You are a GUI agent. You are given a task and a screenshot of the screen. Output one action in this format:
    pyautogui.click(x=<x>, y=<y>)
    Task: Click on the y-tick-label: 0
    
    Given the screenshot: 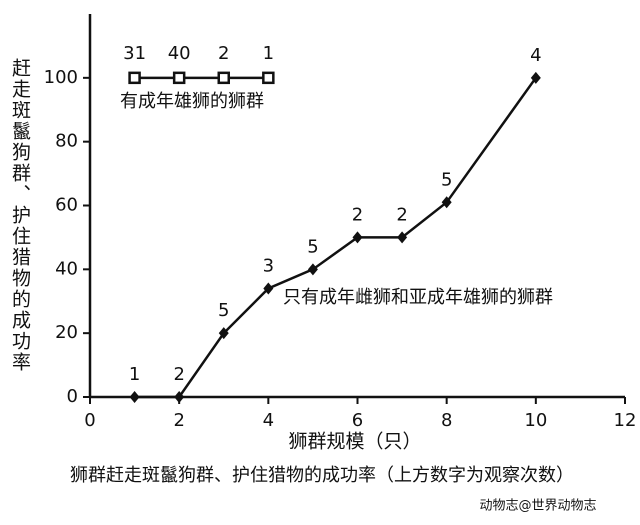 What is the action you would take?
    pyautogui.click(x=72, y=396)
    